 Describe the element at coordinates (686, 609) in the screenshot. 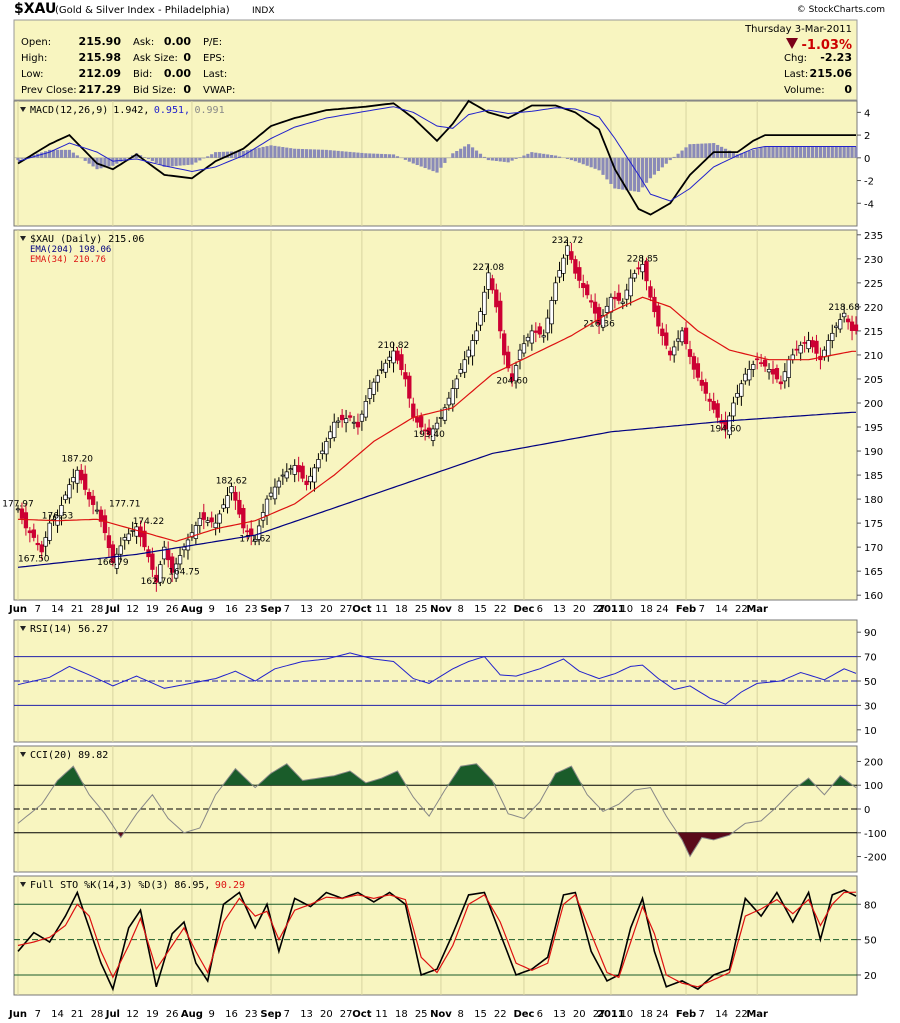

I see `x-tick-label: Feb` at that location.